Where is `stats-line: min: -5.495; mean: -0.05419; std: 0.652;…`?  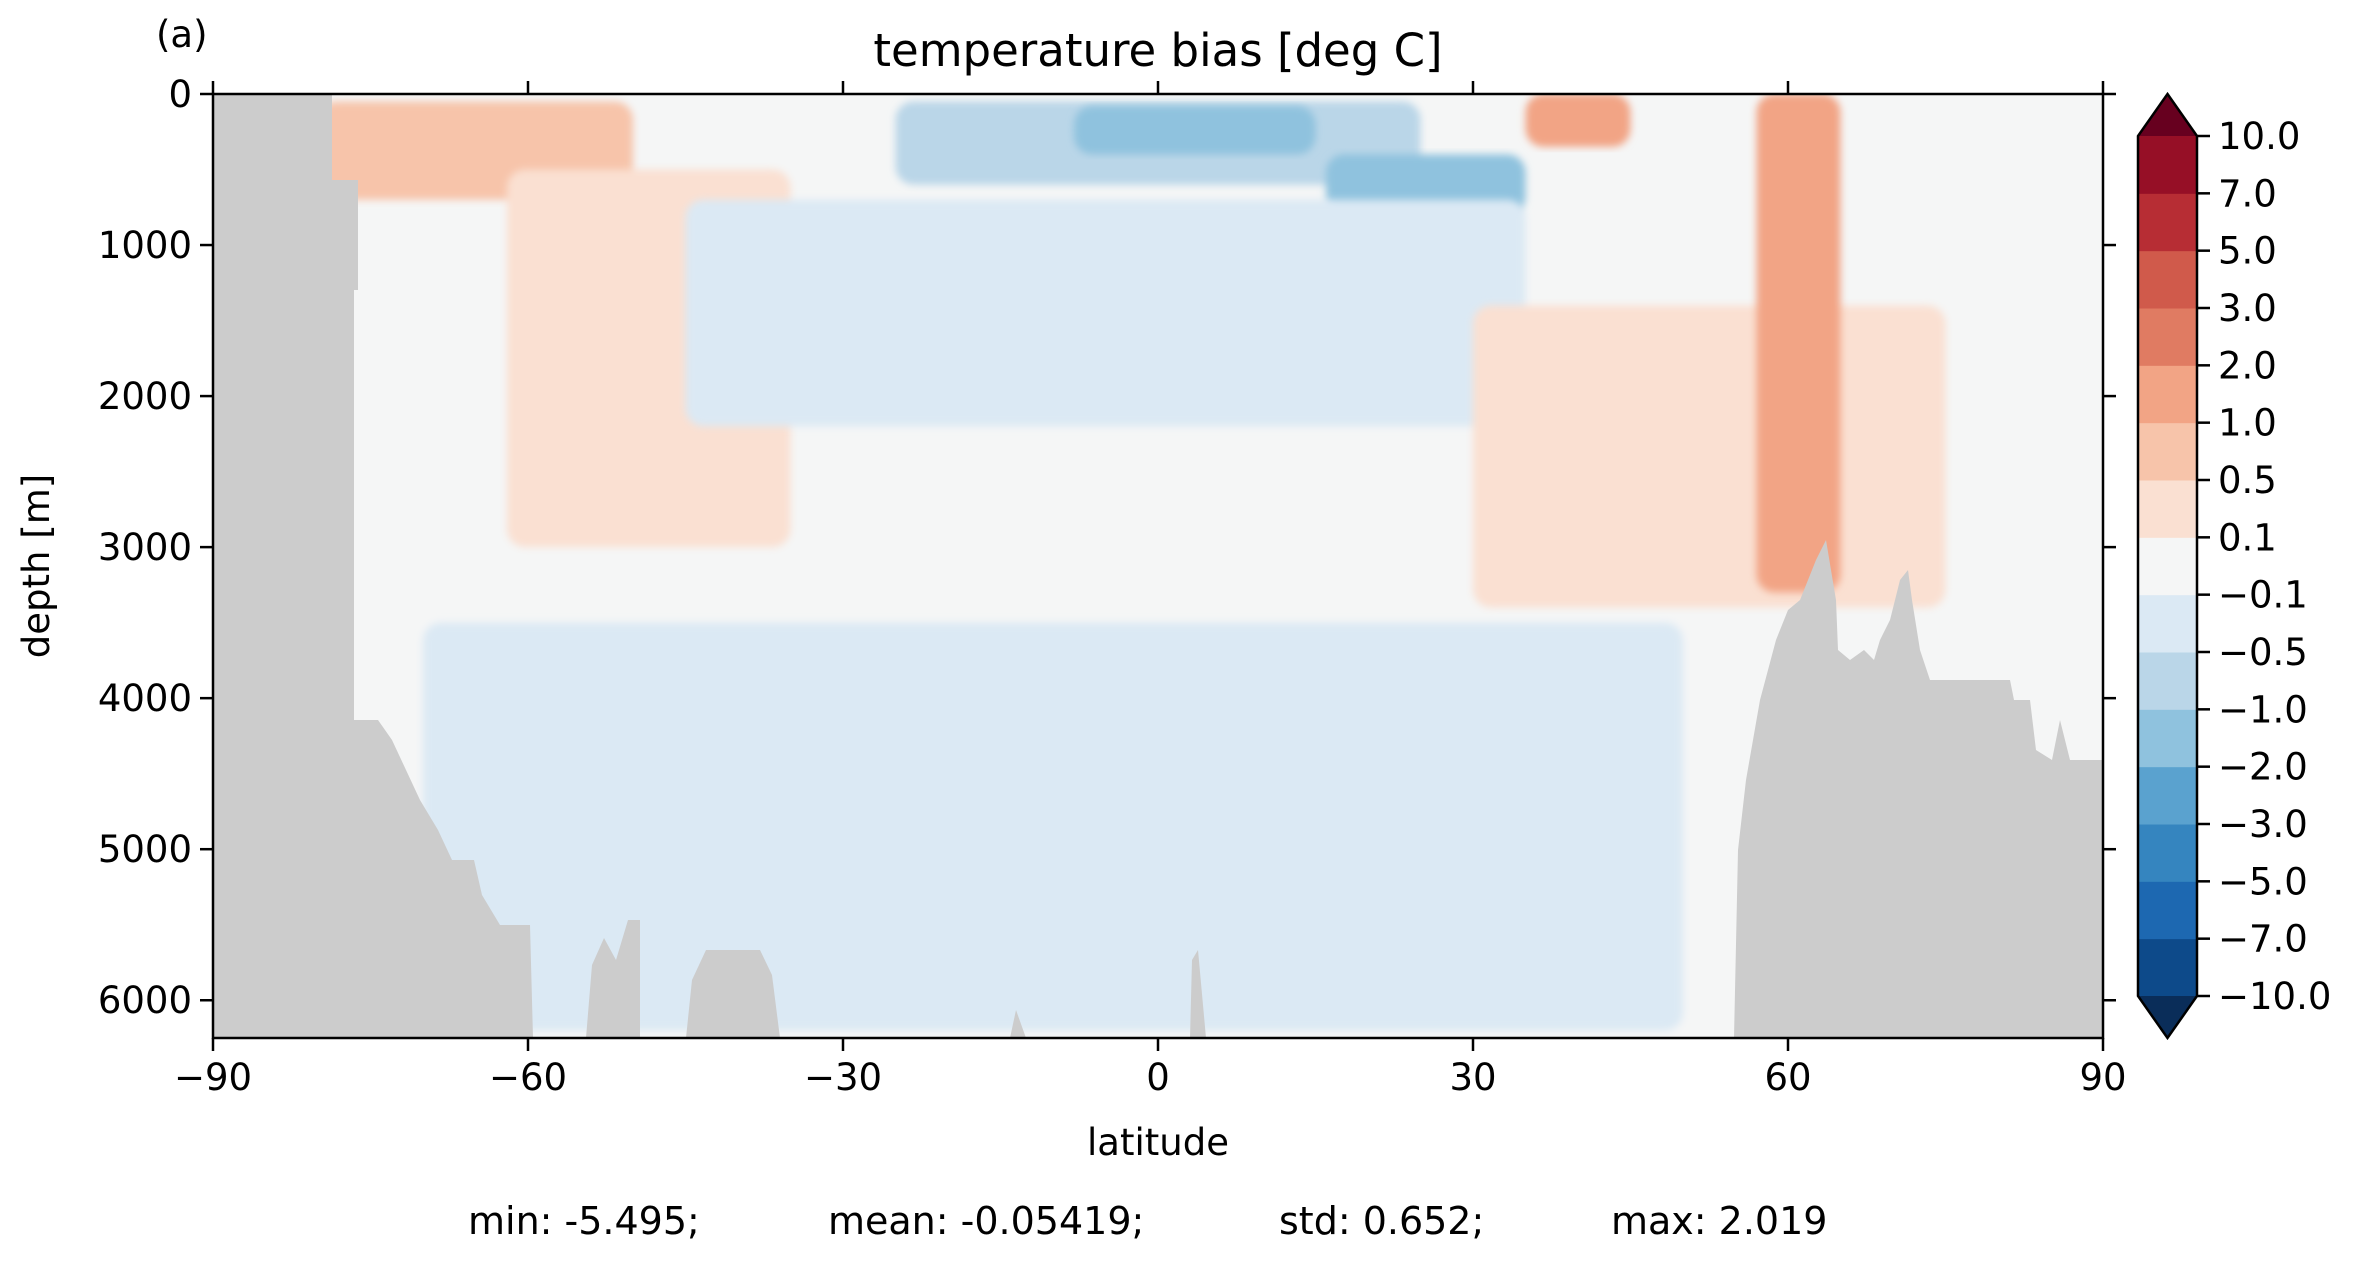
stats-line: min: -5.495; mean: -0.05419; std: 0.652;… is located at coordinates (1147, 1221).